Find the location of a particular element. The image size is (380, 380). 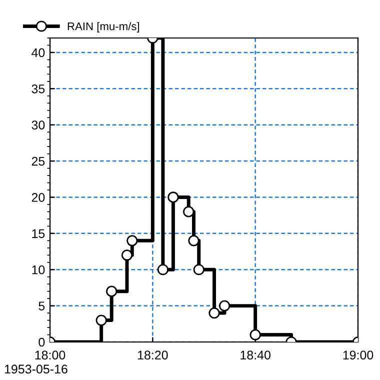

x-tick-label: 18:00 is located at coordinates (50, 355).